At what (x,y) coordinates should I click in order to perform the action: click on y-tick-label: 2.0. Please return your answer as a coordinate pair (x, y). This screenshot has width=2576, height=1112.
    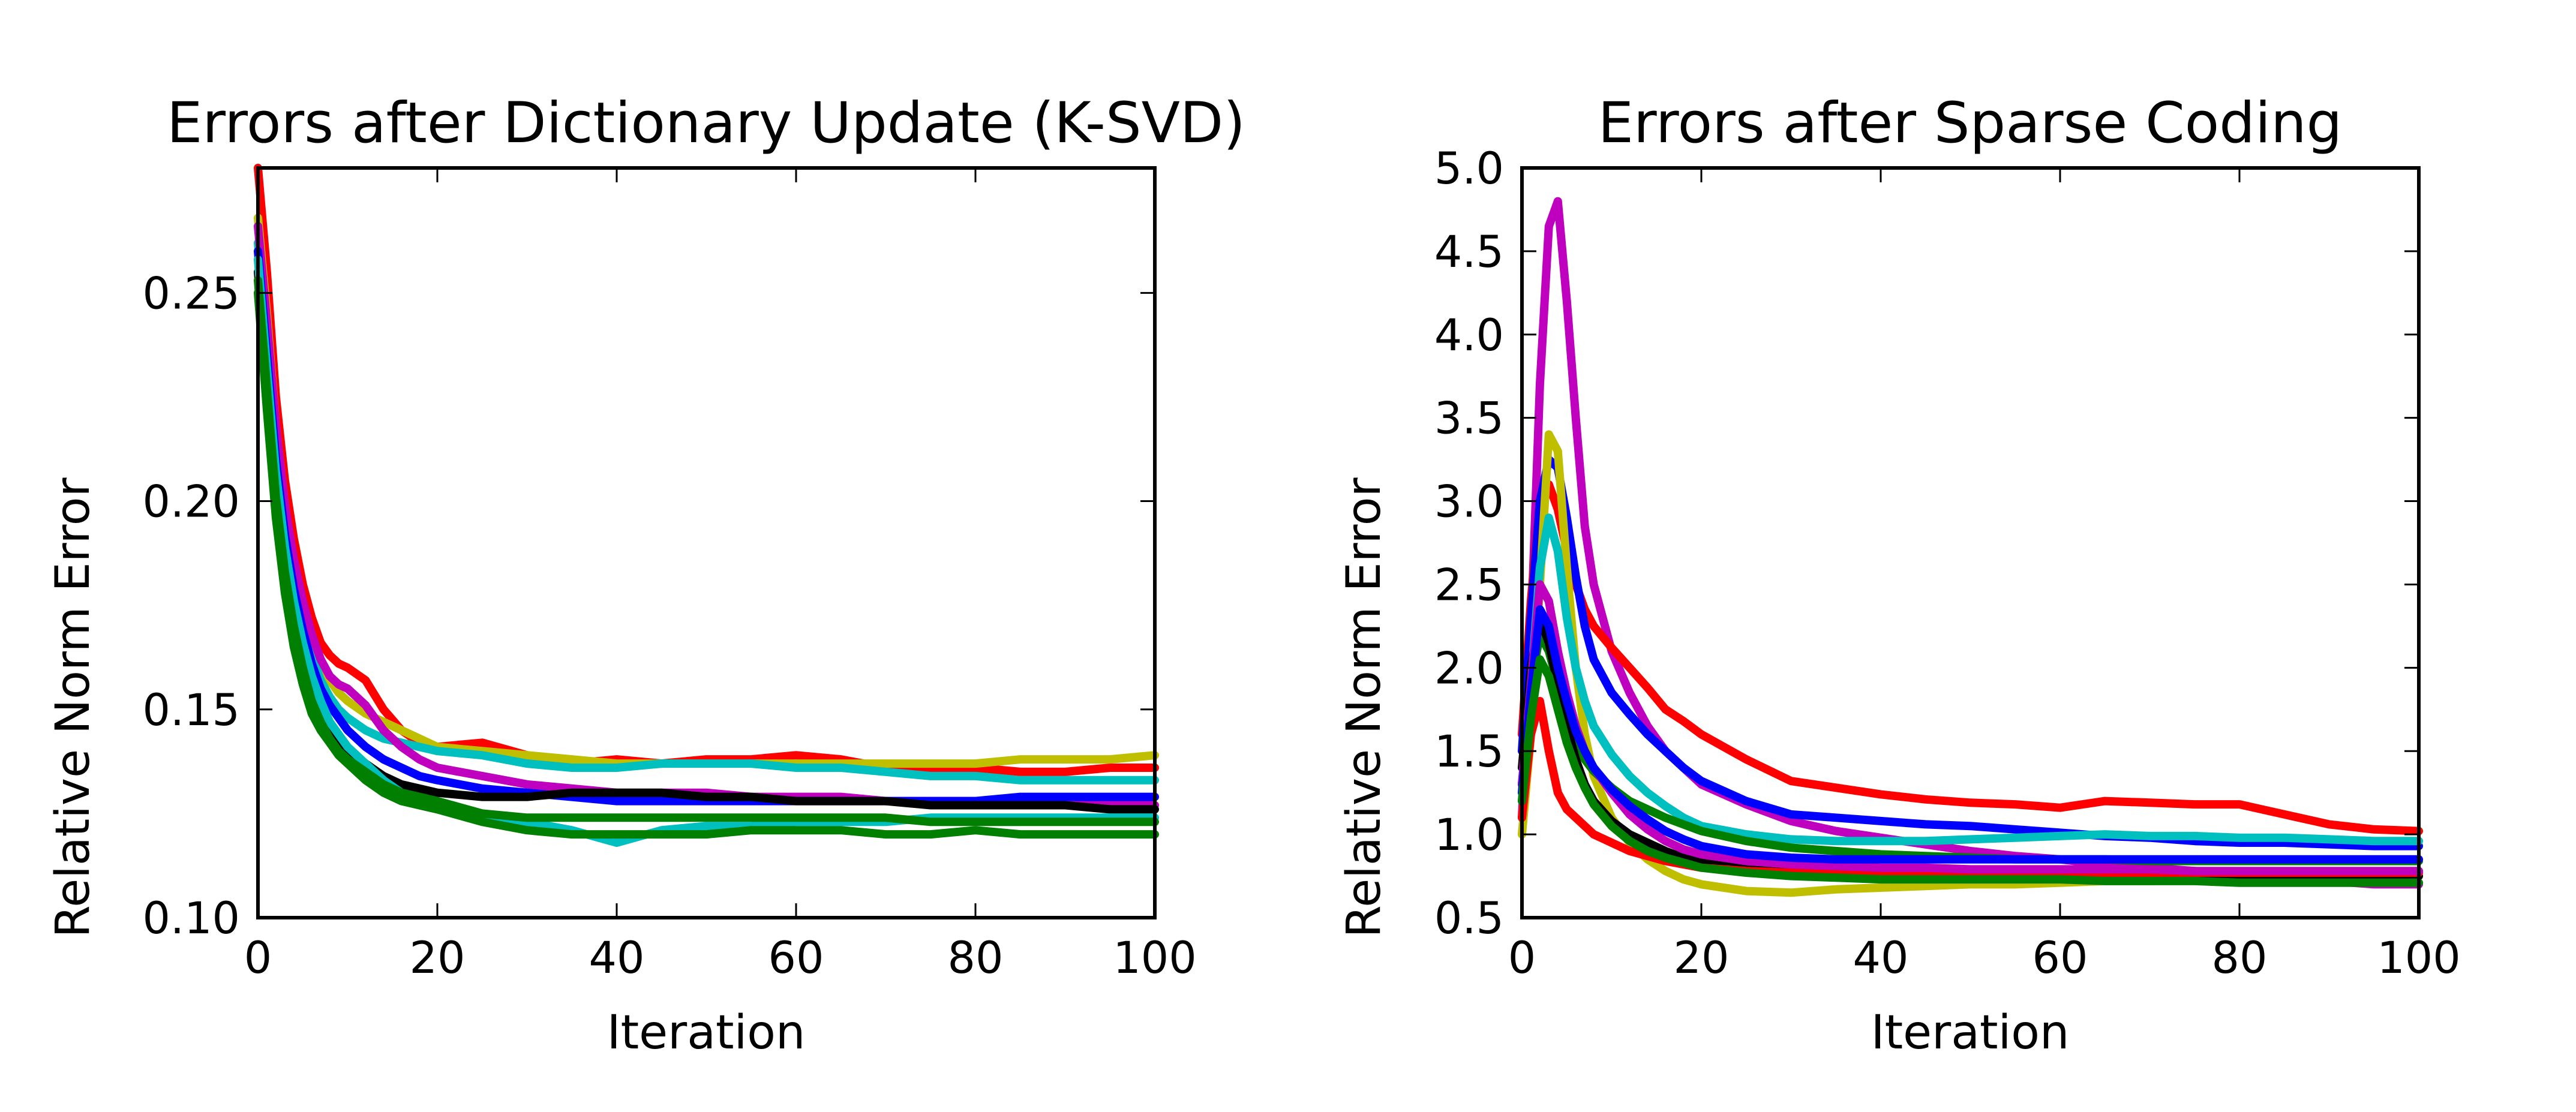
    Looking at the image, I should click on (1469, 669).